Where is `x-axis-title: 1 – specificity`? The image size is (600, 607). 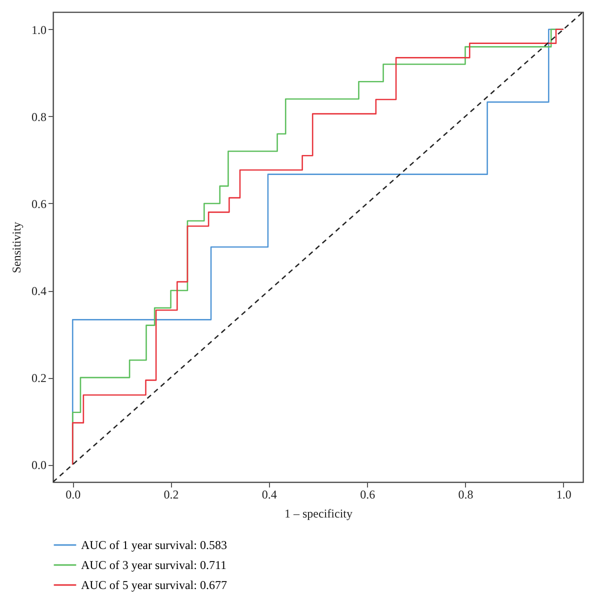 x-axis-title: 1 – specificity is located at coordinates (318, 513).